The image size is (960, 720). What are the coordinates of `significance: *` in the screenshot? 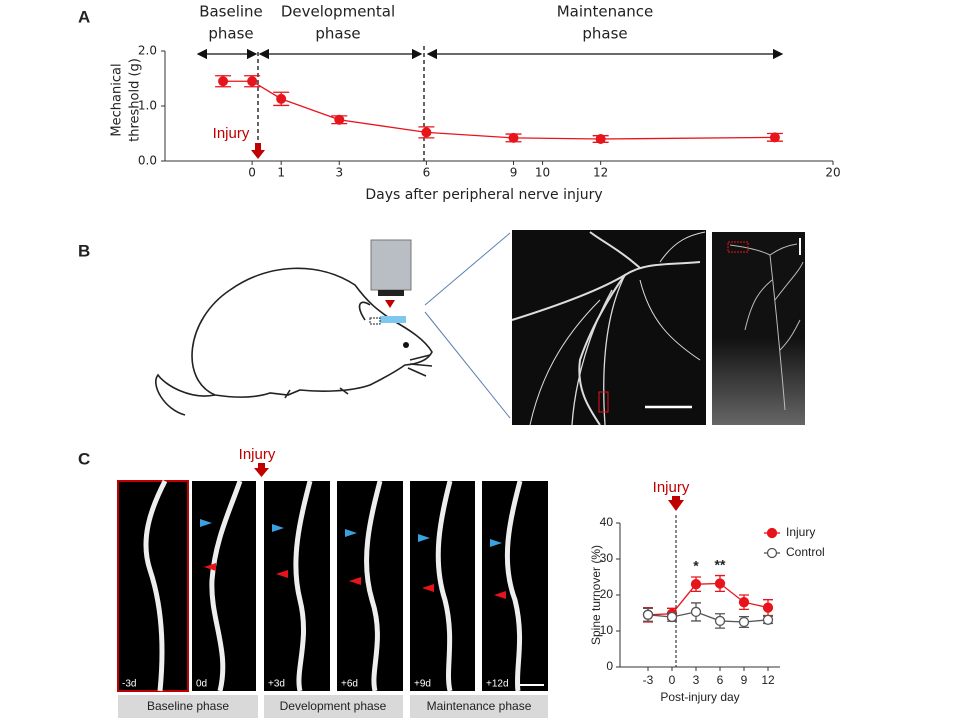 It's located at (696, 566).